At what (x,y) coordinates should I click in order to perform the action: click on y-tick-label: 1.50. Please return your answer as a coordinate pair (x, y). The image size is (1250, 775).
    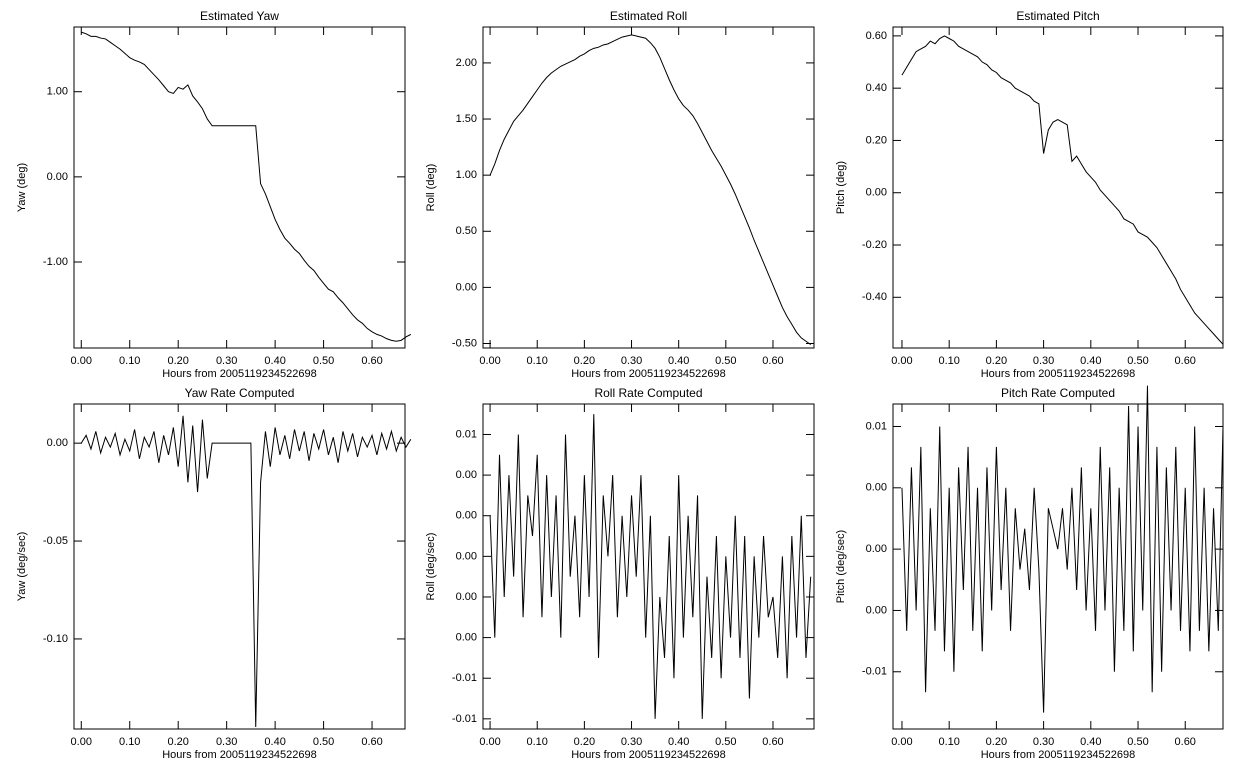
    Looking at the image, I should click on (466, 119).